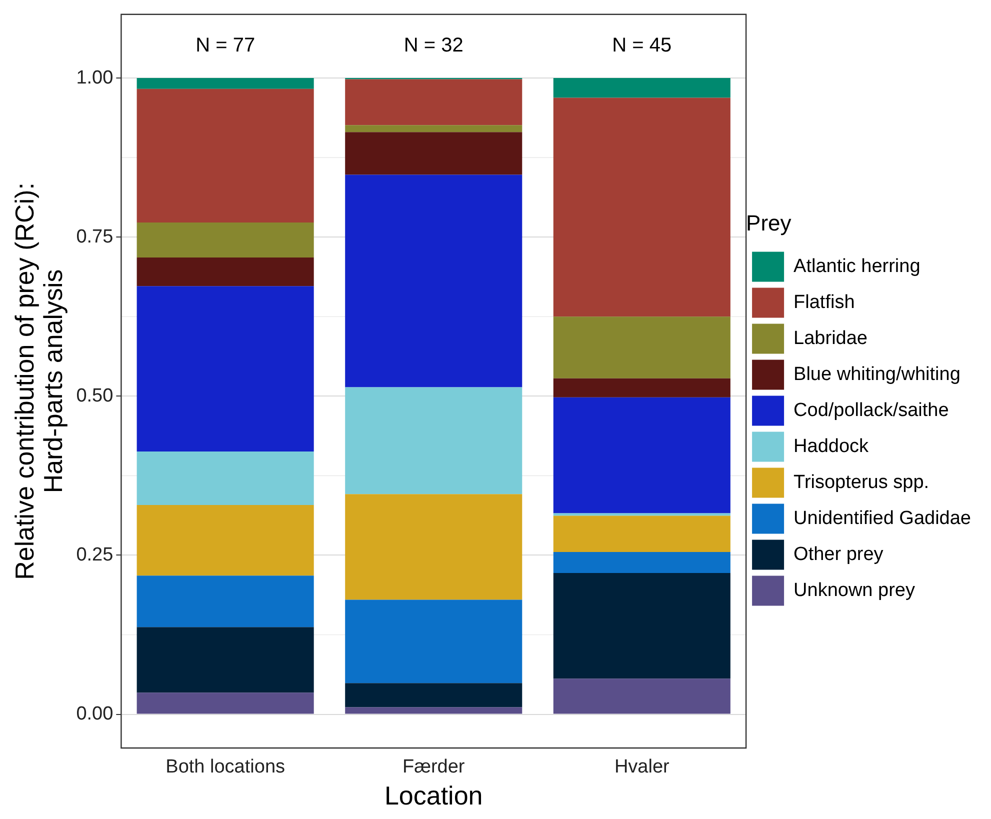 This screenshot has height=819, width=991. What do you see at coordinates (434, 767) in the screenshot?
I see `x-tick-label: Færder` at bounding box center [434, 767].